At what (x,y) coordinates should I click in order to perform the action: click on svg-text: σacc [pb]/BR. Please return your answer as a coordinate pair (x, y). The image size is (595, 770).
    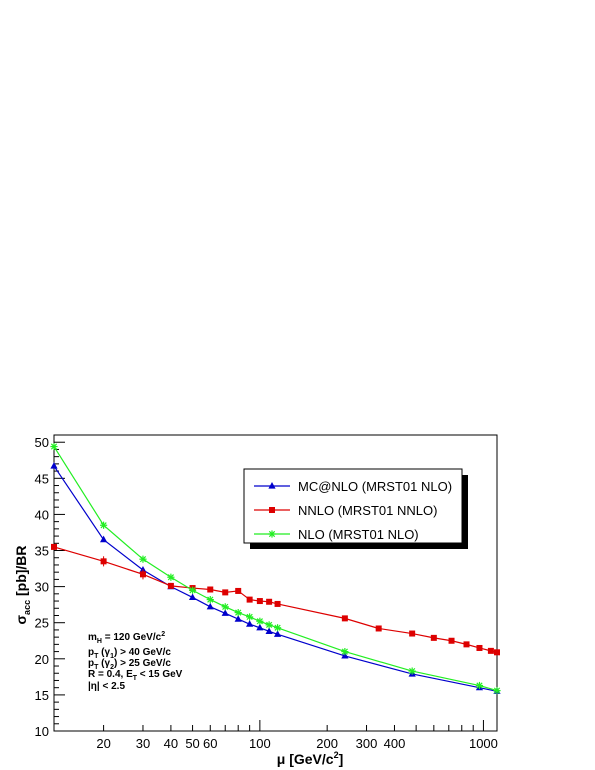
    Looking at the image, I should click on (22, 584).